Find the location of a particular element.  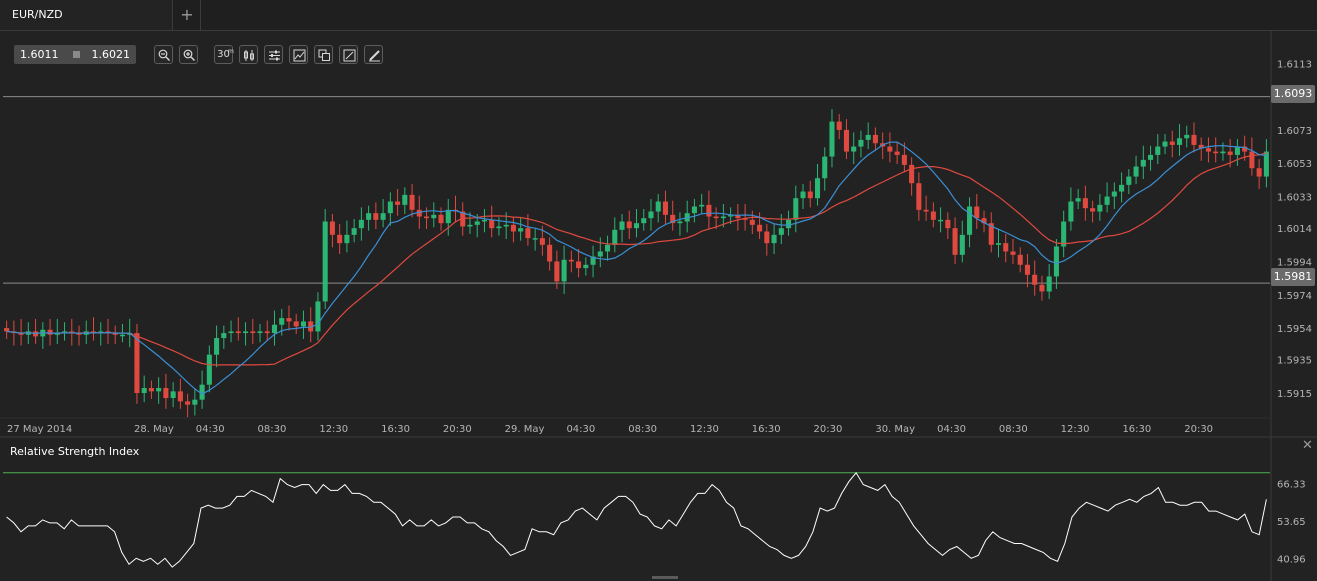

price-tick-label: 1.5935 is located at coordinates (1294, 361).